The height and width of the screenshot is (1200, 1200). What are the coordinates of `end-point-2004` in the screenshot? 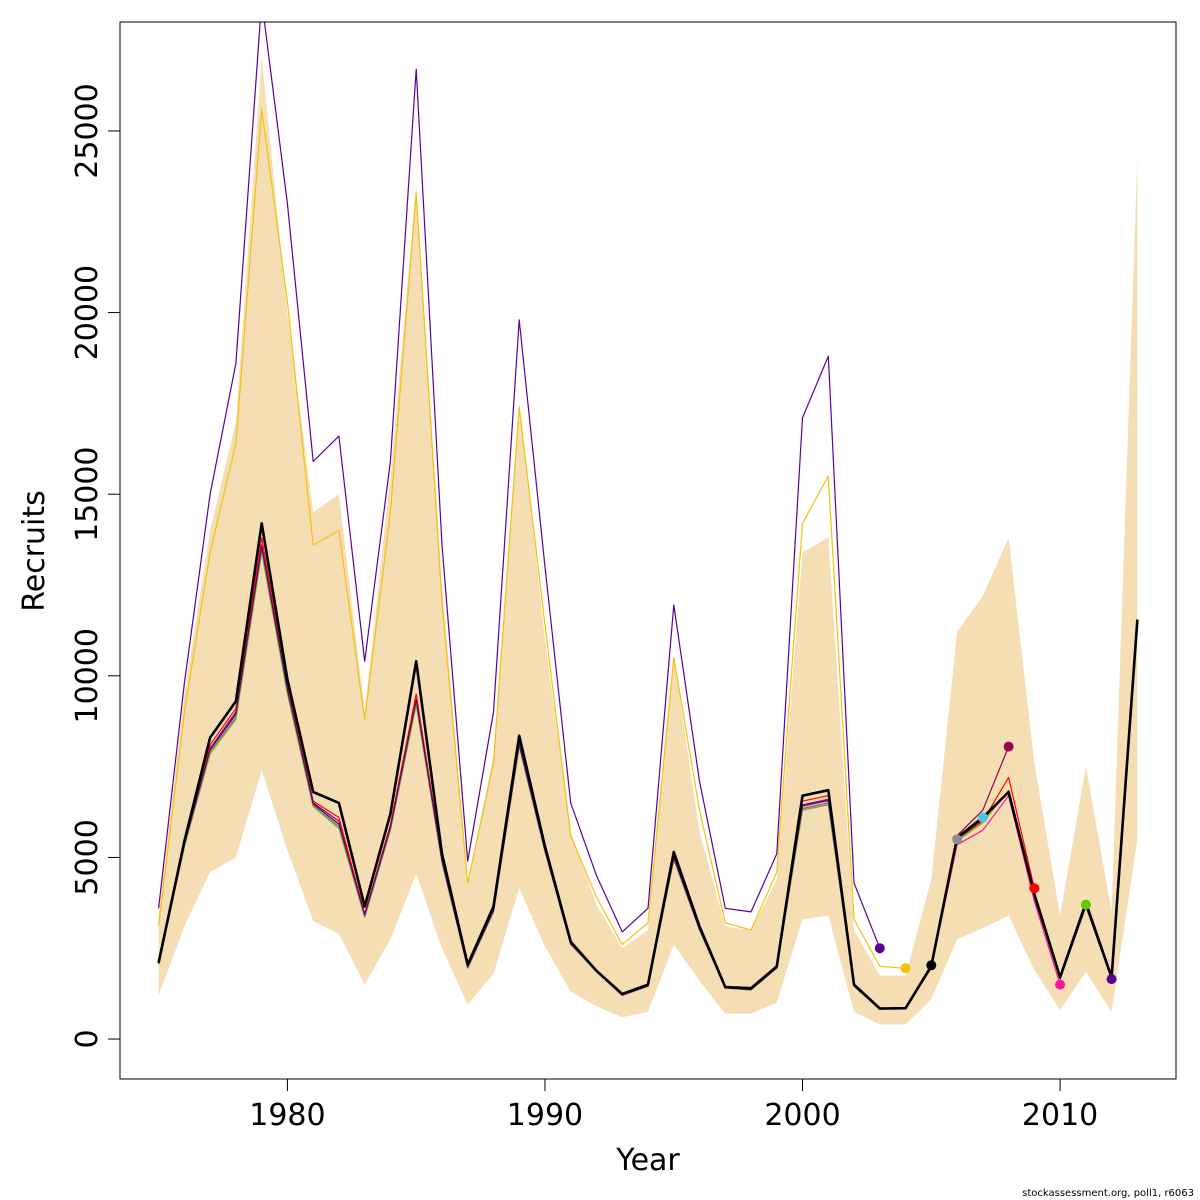 It's located at (905, 968).